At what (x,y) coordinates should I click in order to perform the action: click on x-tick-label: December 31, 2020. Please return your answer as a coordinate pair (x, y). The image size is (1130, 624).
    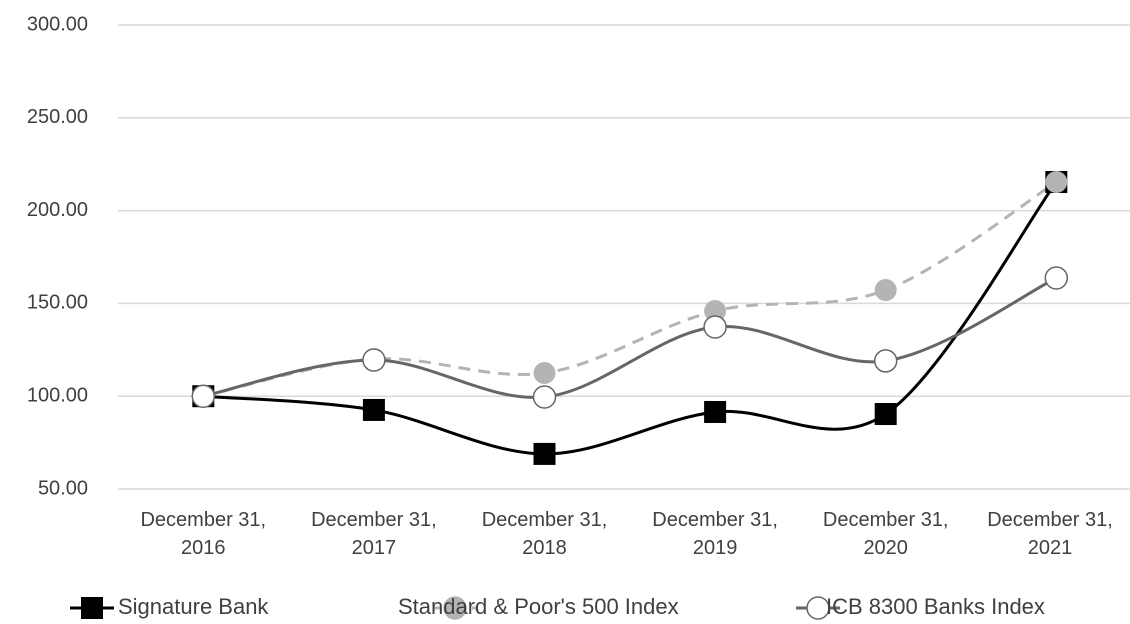
    Looking at the image, I should click on (885, 534).